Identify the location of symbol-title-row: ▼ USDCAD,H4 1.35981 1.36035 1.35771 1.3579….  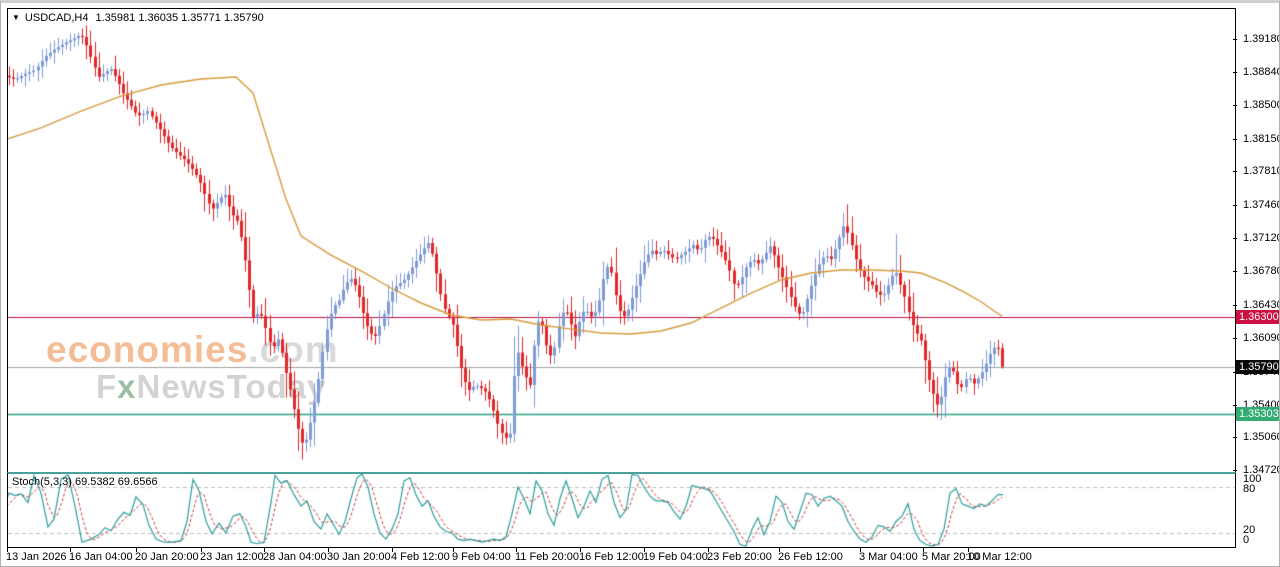
(138, 18).